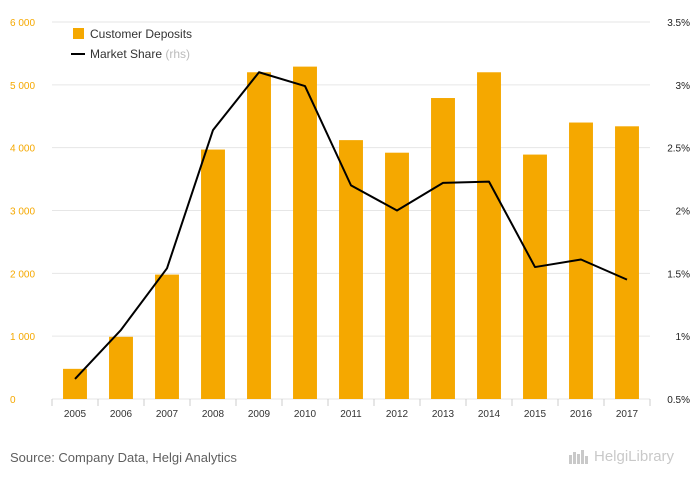 Image resolution: width=700 pixels, height=483 pixels. Describe the element at coordinates (683, 86) in the screenshot. I see `right-tick-label: 3%` at that location.